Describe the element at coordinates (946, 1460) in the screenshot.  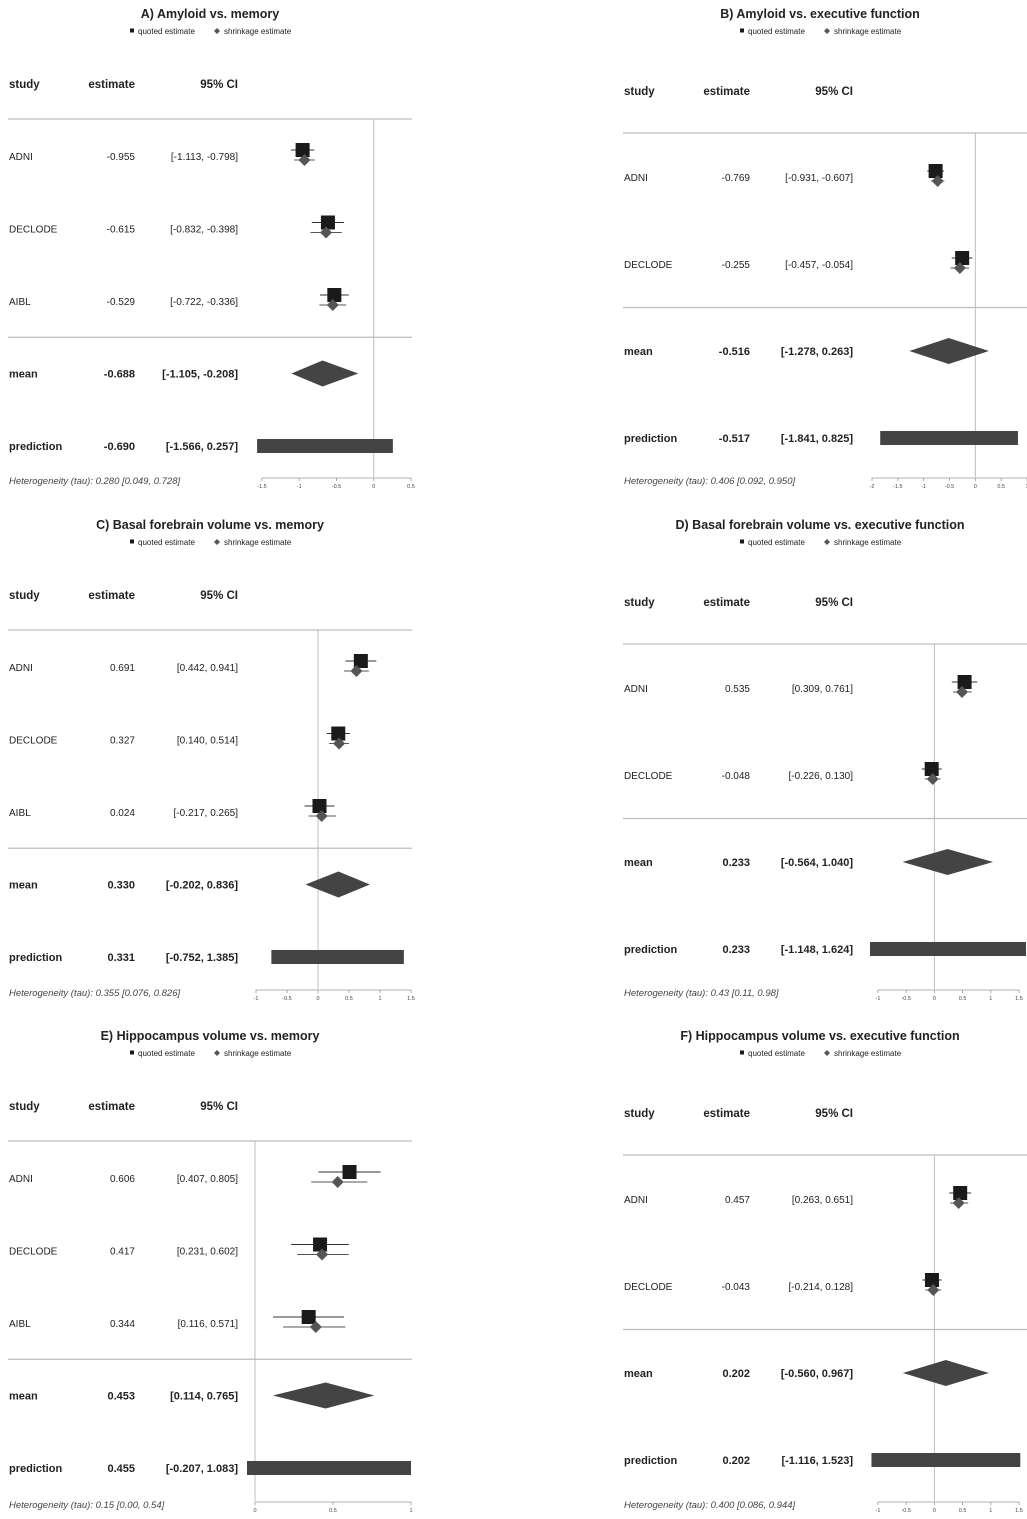
I see `prediction-interval-bar` at that location.